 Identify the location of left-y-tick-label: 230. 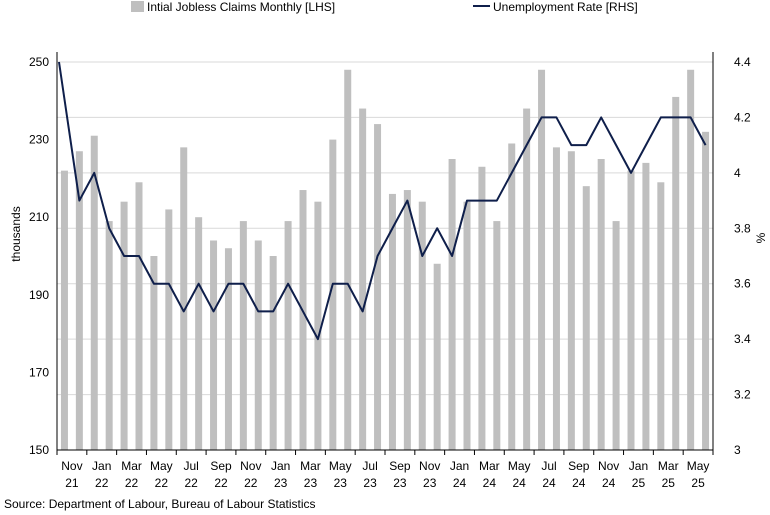
(39, 140).